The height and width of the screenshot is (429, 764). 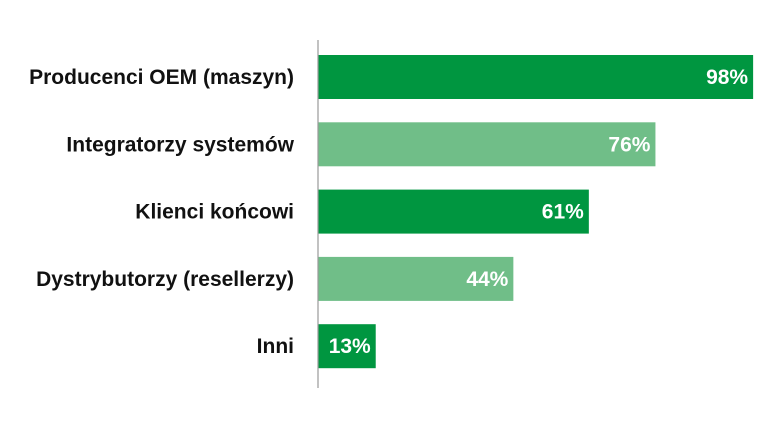 I want to click on category-label-5: Inni, so click(x=275, y=346).